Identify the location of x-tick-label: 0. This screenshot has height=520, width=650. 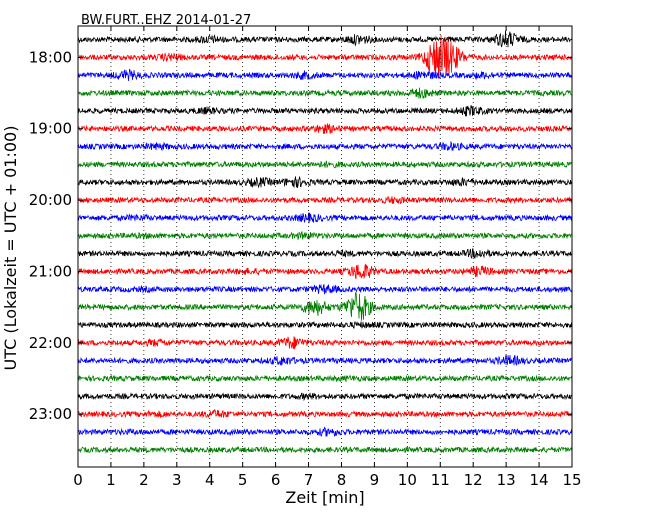
(78, 480).